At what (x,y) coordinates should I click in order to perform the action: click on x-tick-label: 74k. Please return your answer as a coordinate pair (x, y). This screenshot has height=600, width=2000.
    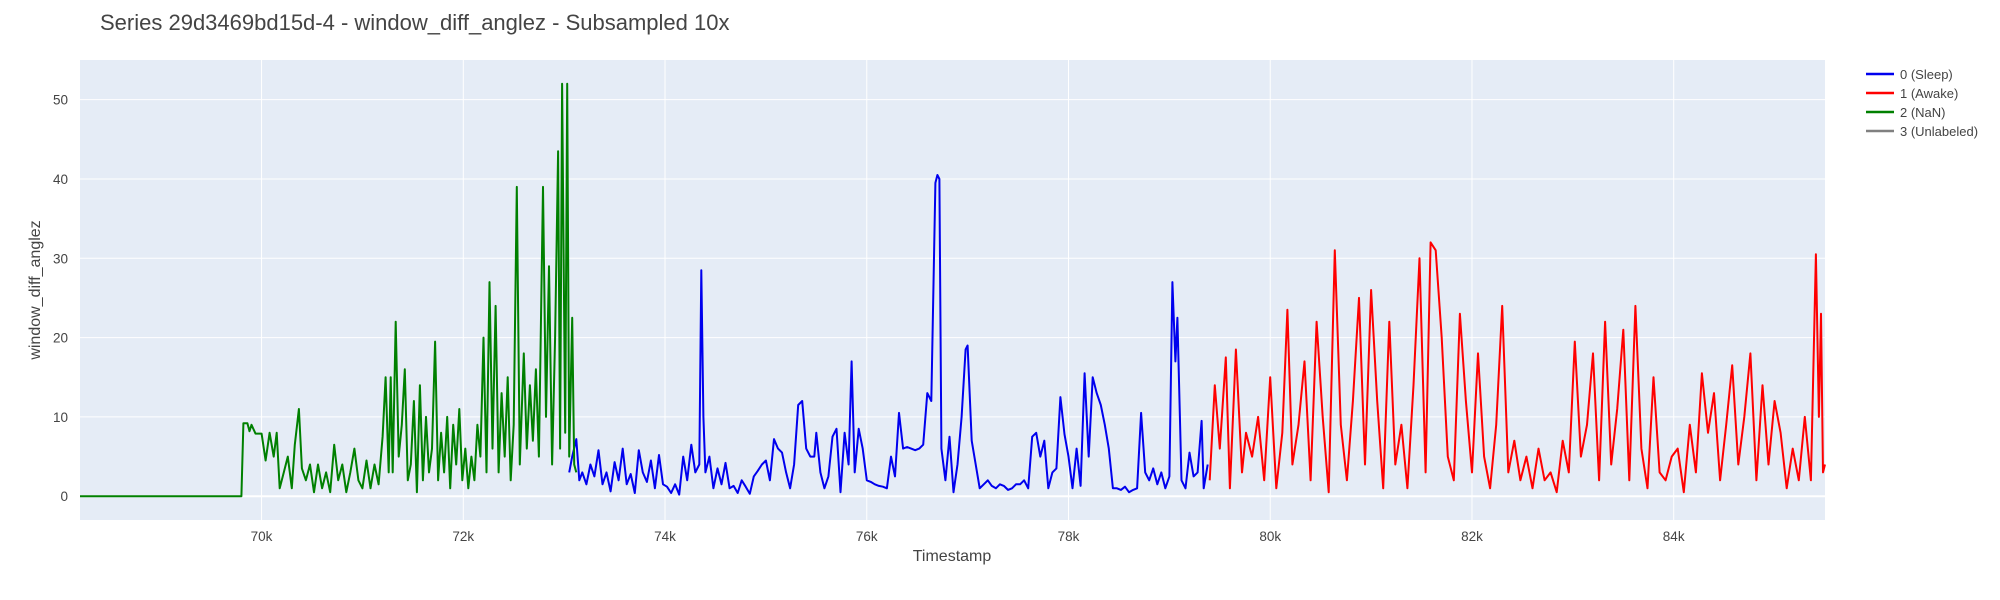
    Looking at the image, I should click on (665, 536).